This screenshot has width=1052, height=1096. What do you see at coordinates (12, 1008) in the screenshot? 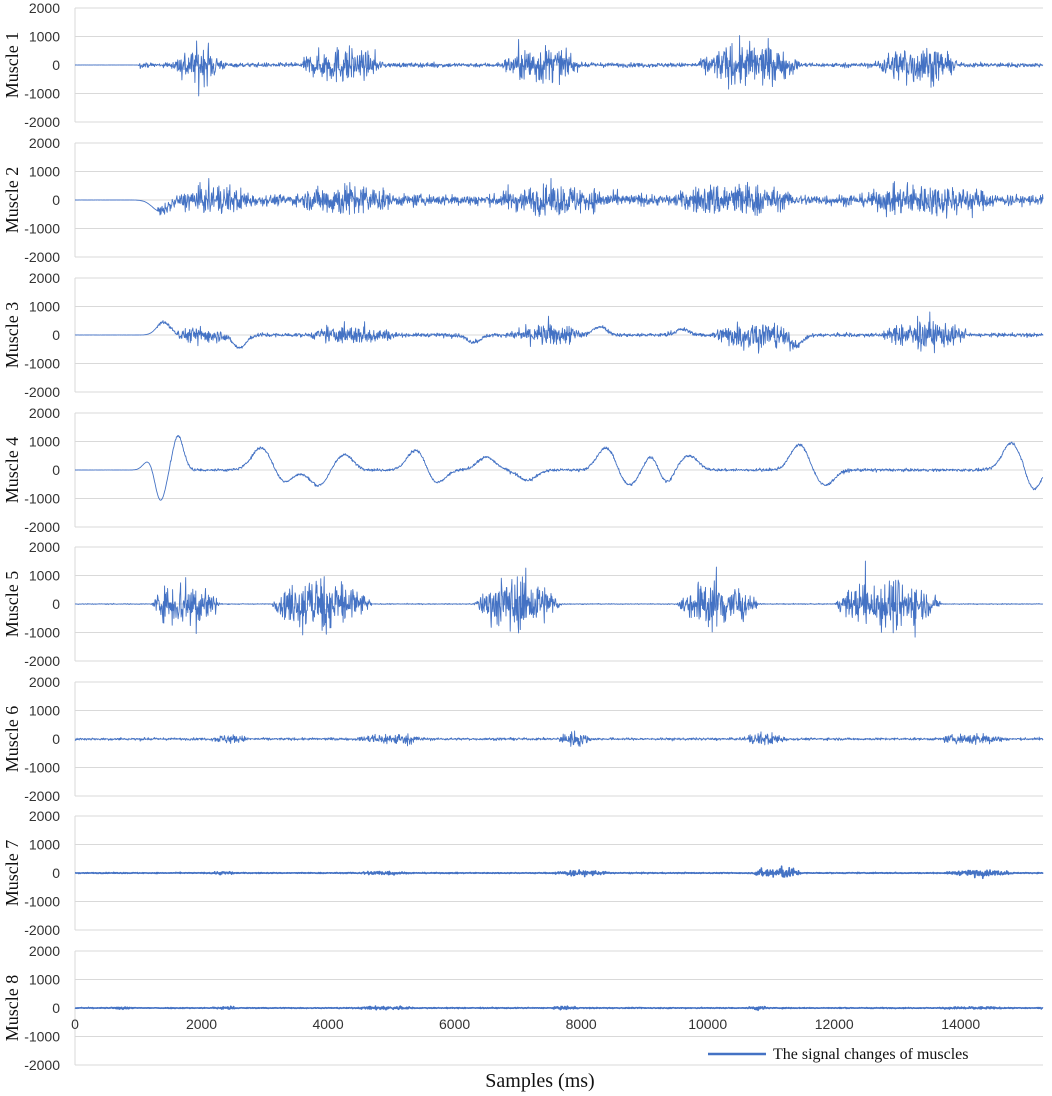
I see `y-axis-label: Muscle 8` at bounding box center [12, 1008].